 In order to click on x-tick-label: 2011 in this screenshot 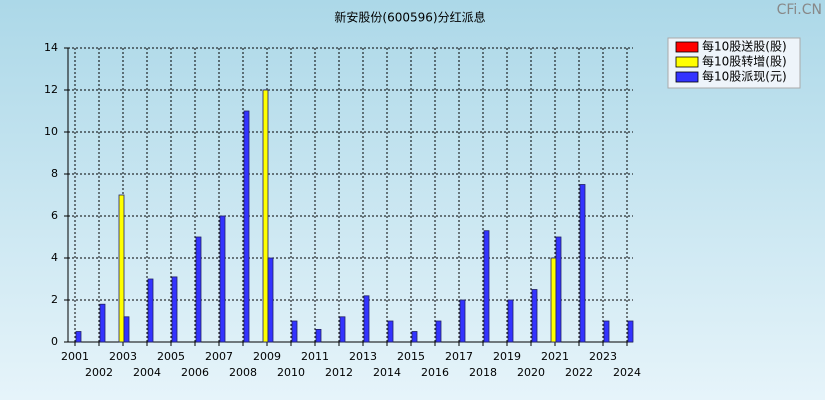, I will do `click(315, 356)`.